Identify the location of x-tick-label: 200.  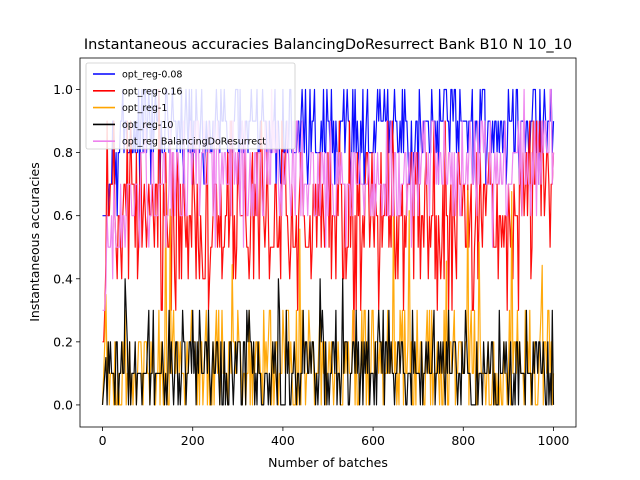
(193, 440).